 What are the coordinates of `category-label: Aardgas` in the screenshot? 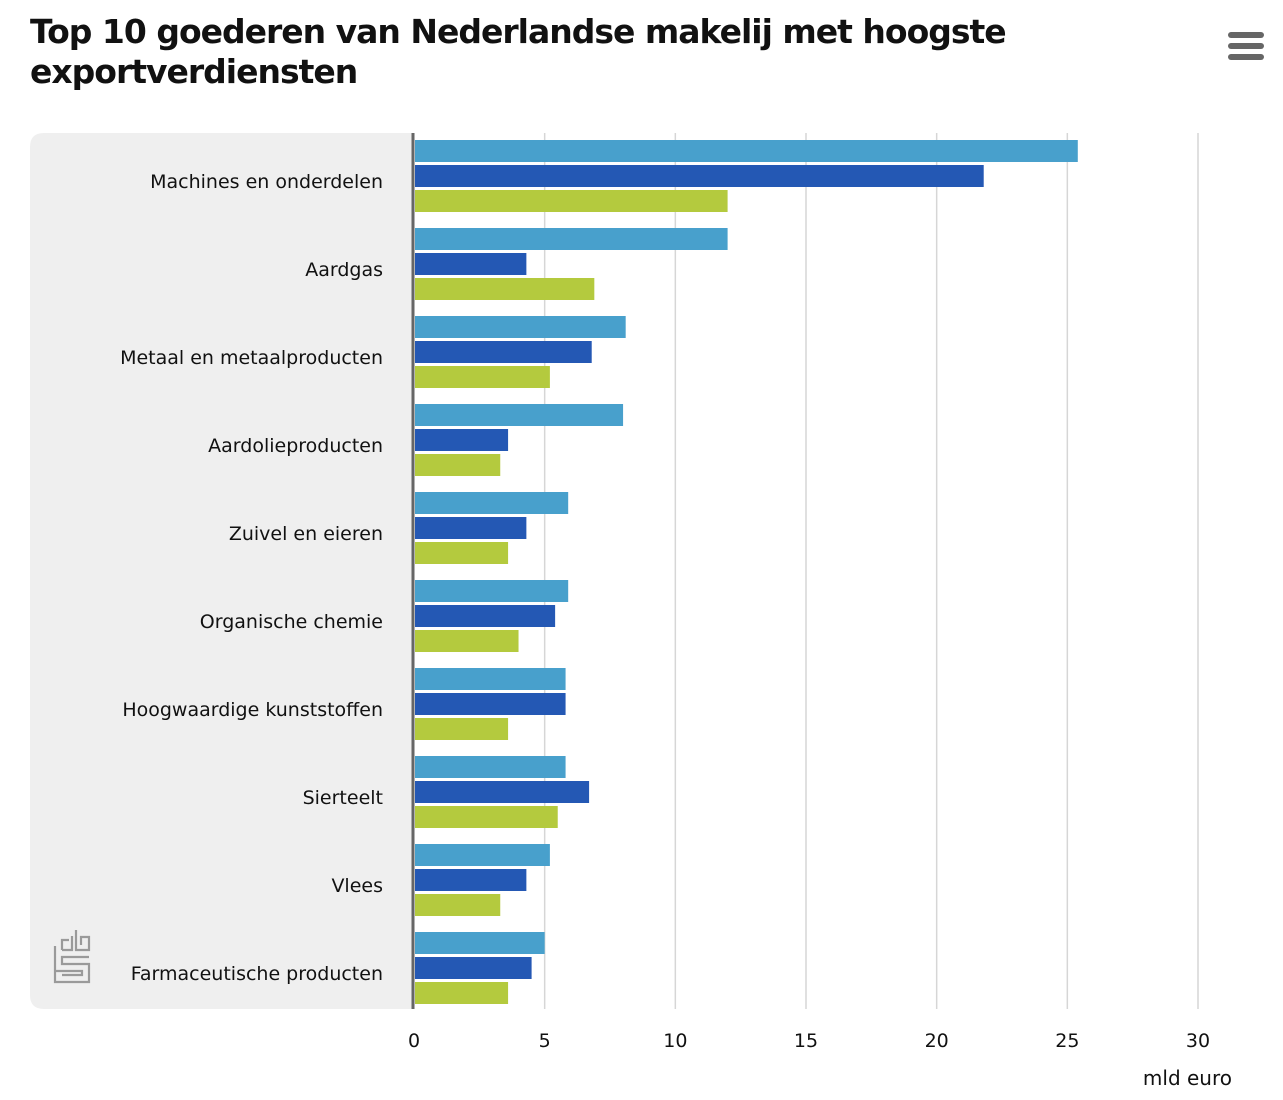 It's located at (344, 270).